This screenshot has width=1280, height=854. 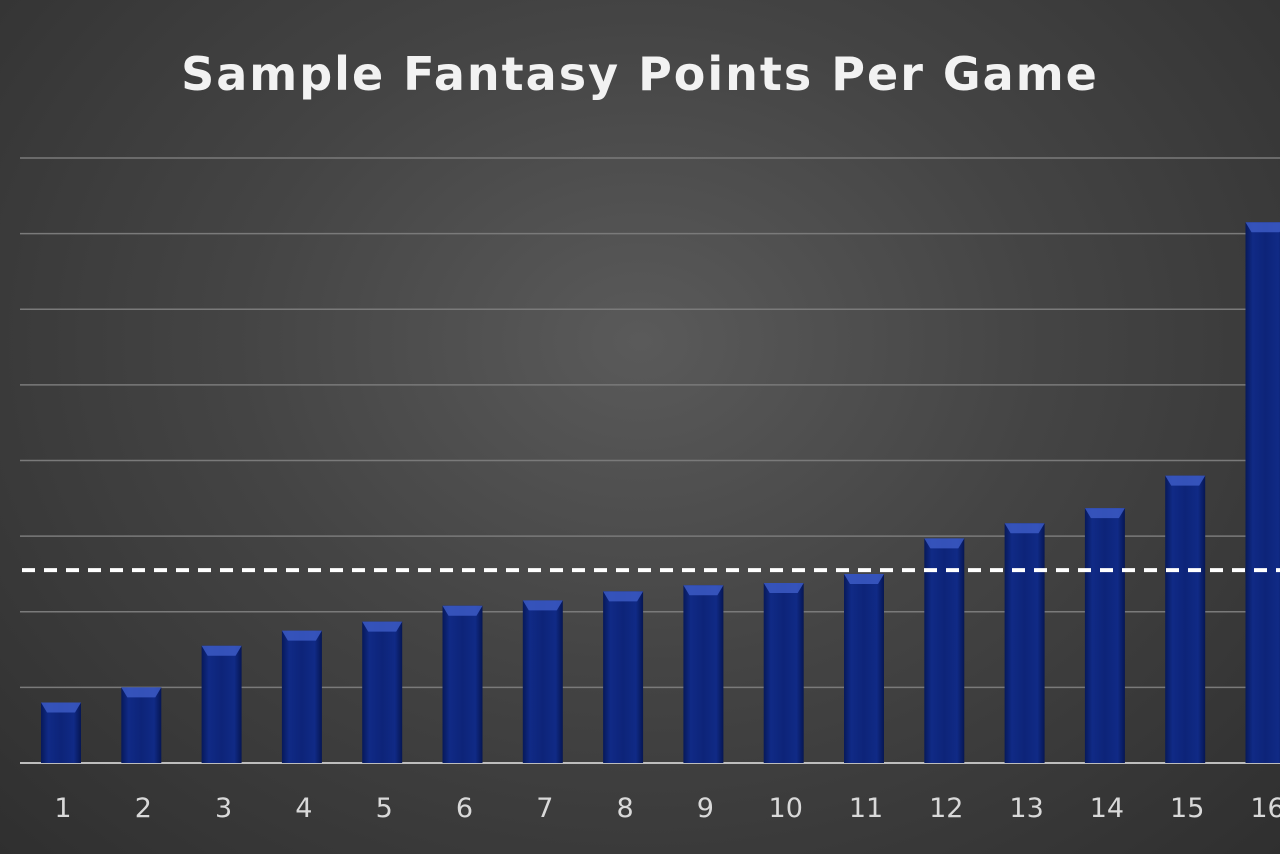 I want to click on x-tick-label: 5, so click(x=384, y=808).